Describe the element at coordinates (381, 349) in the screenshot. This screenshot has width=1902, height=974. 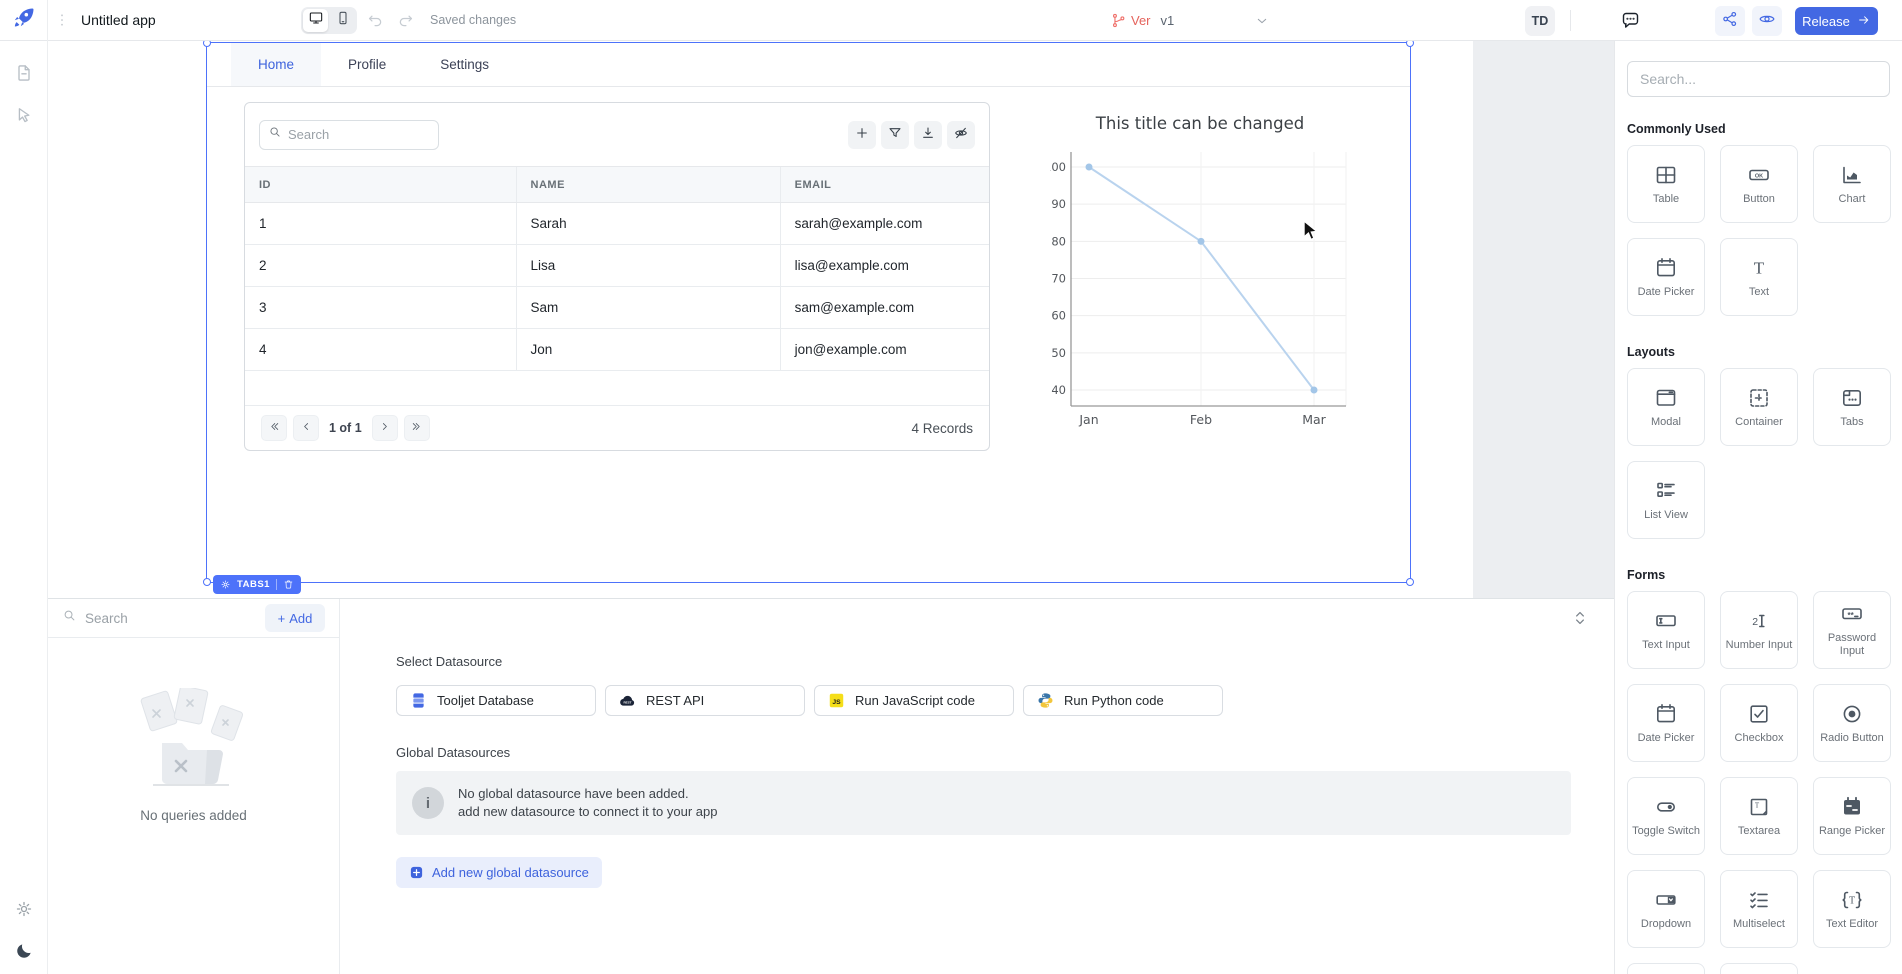
I see `table-cell: 4` at that location.